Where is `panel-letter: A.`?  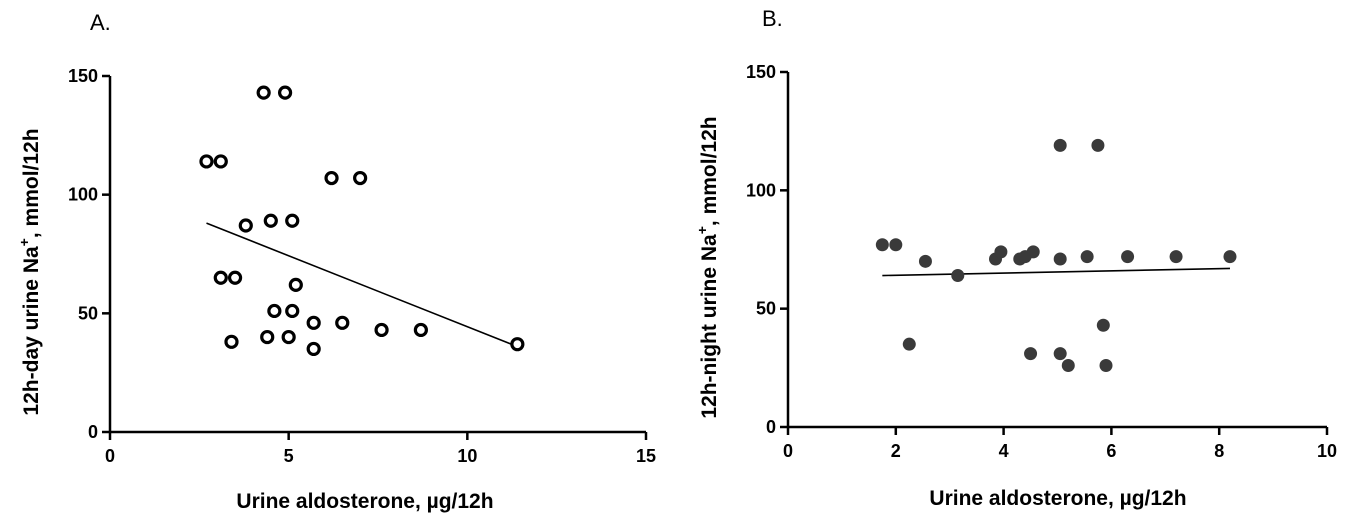 panel-letter: A. is located at coordinates (100, 22).